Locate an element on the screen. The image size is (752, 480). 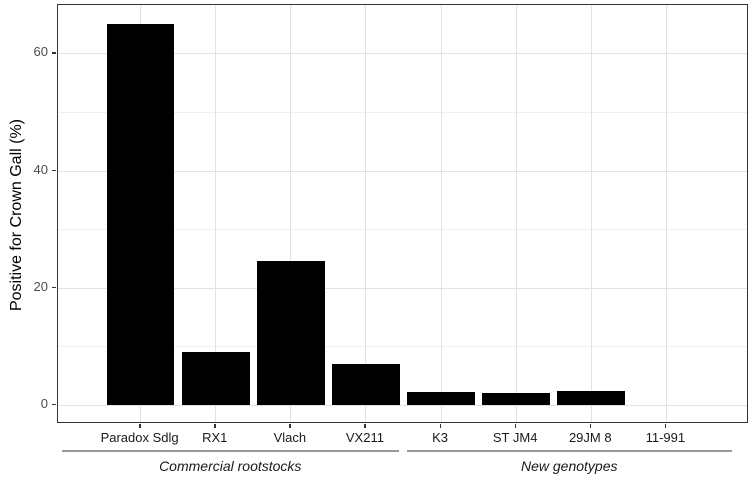
y-tick-label: 0 is located at coordinates (44, 403).